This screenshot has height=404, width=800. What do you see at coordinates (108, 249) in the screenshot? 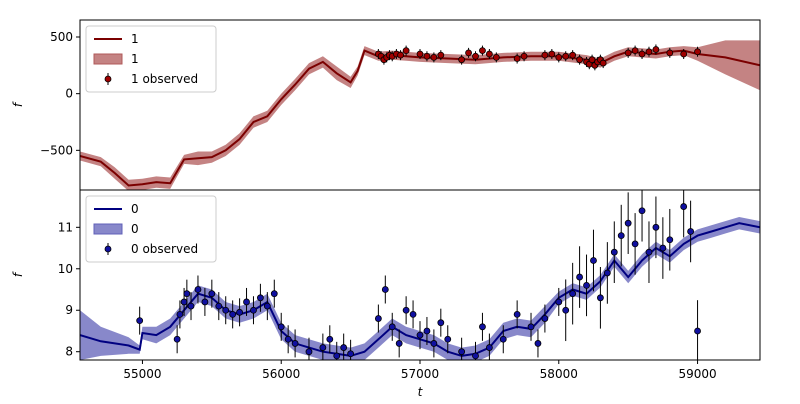
I see `bot-legend-point-swatch` at bounding box center [108, 249].